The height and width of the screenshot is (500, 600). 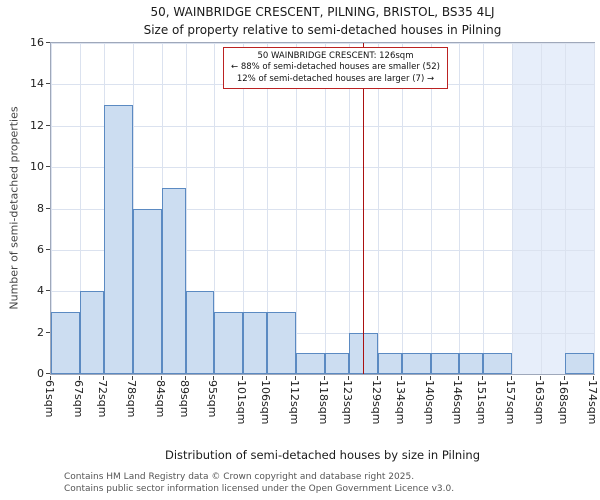 What do you see at coordinates (40, 332) in the screenshot?
I see `y-tick-label: 2` at bounding box center [40, 332].